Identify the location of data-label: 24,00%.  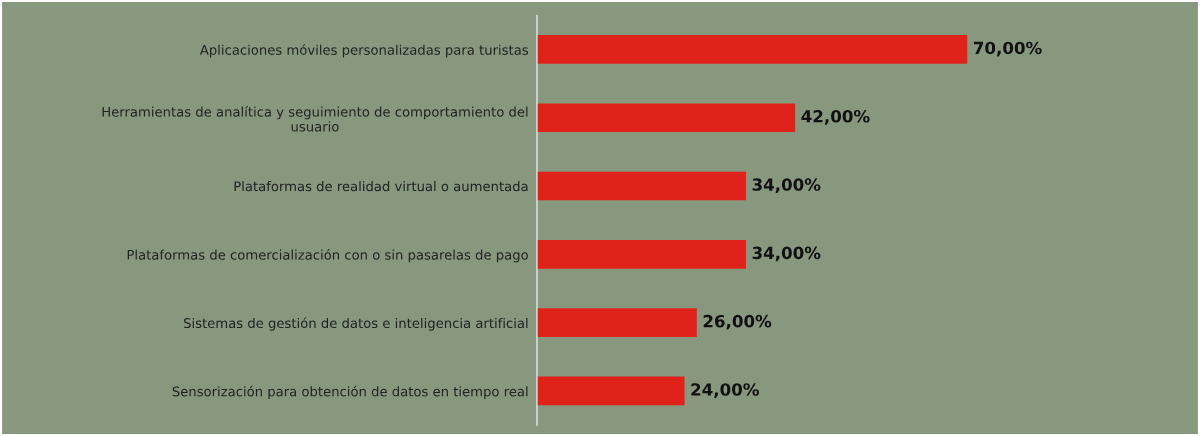
(725, 390).